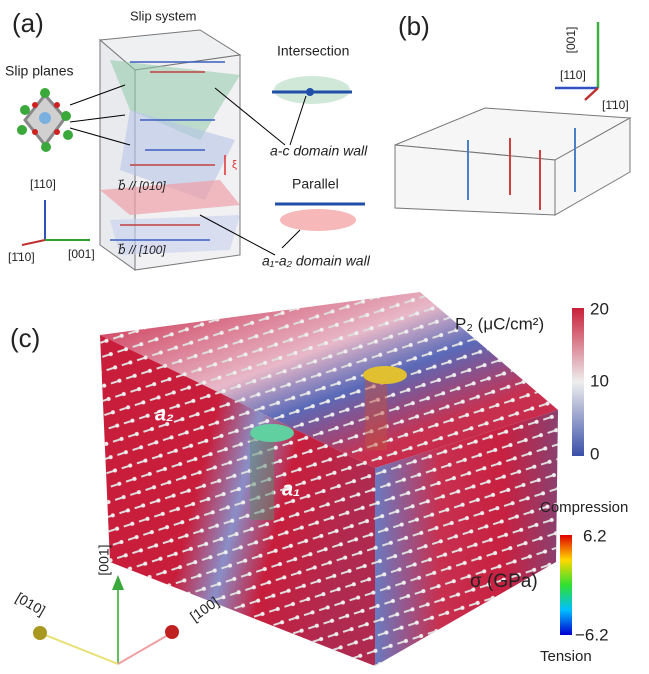  What do you see at coordinates (163, 15) in the screenshot?
I see `panel-title: Slip system` at bounding box center [163, 15].